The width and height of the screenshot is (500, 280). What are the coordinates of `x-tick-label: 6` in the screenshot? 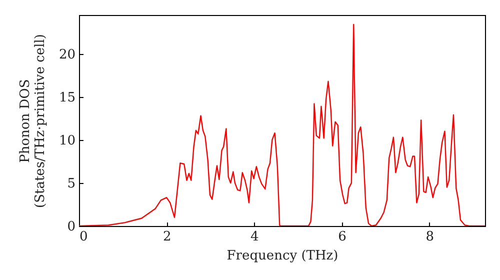 It's located at (342, 237).